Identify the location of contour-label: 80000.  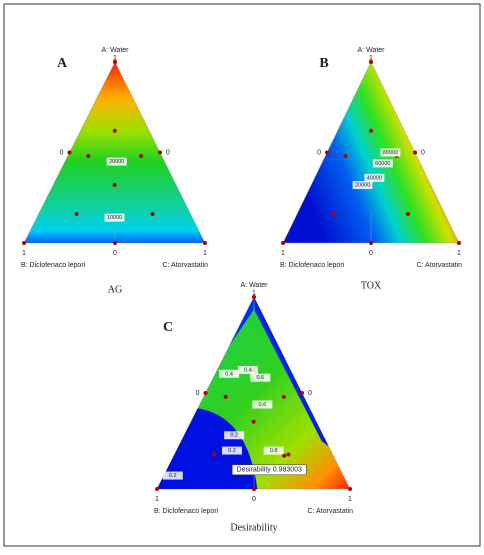
(390, 153).